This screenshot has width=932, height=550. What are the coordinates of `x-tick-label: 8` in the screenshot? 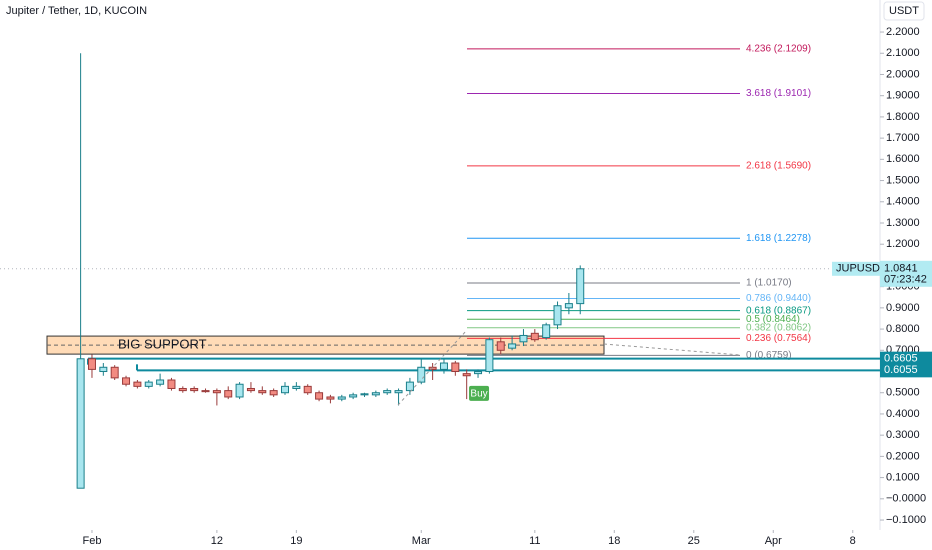 It's located at (853, 541).